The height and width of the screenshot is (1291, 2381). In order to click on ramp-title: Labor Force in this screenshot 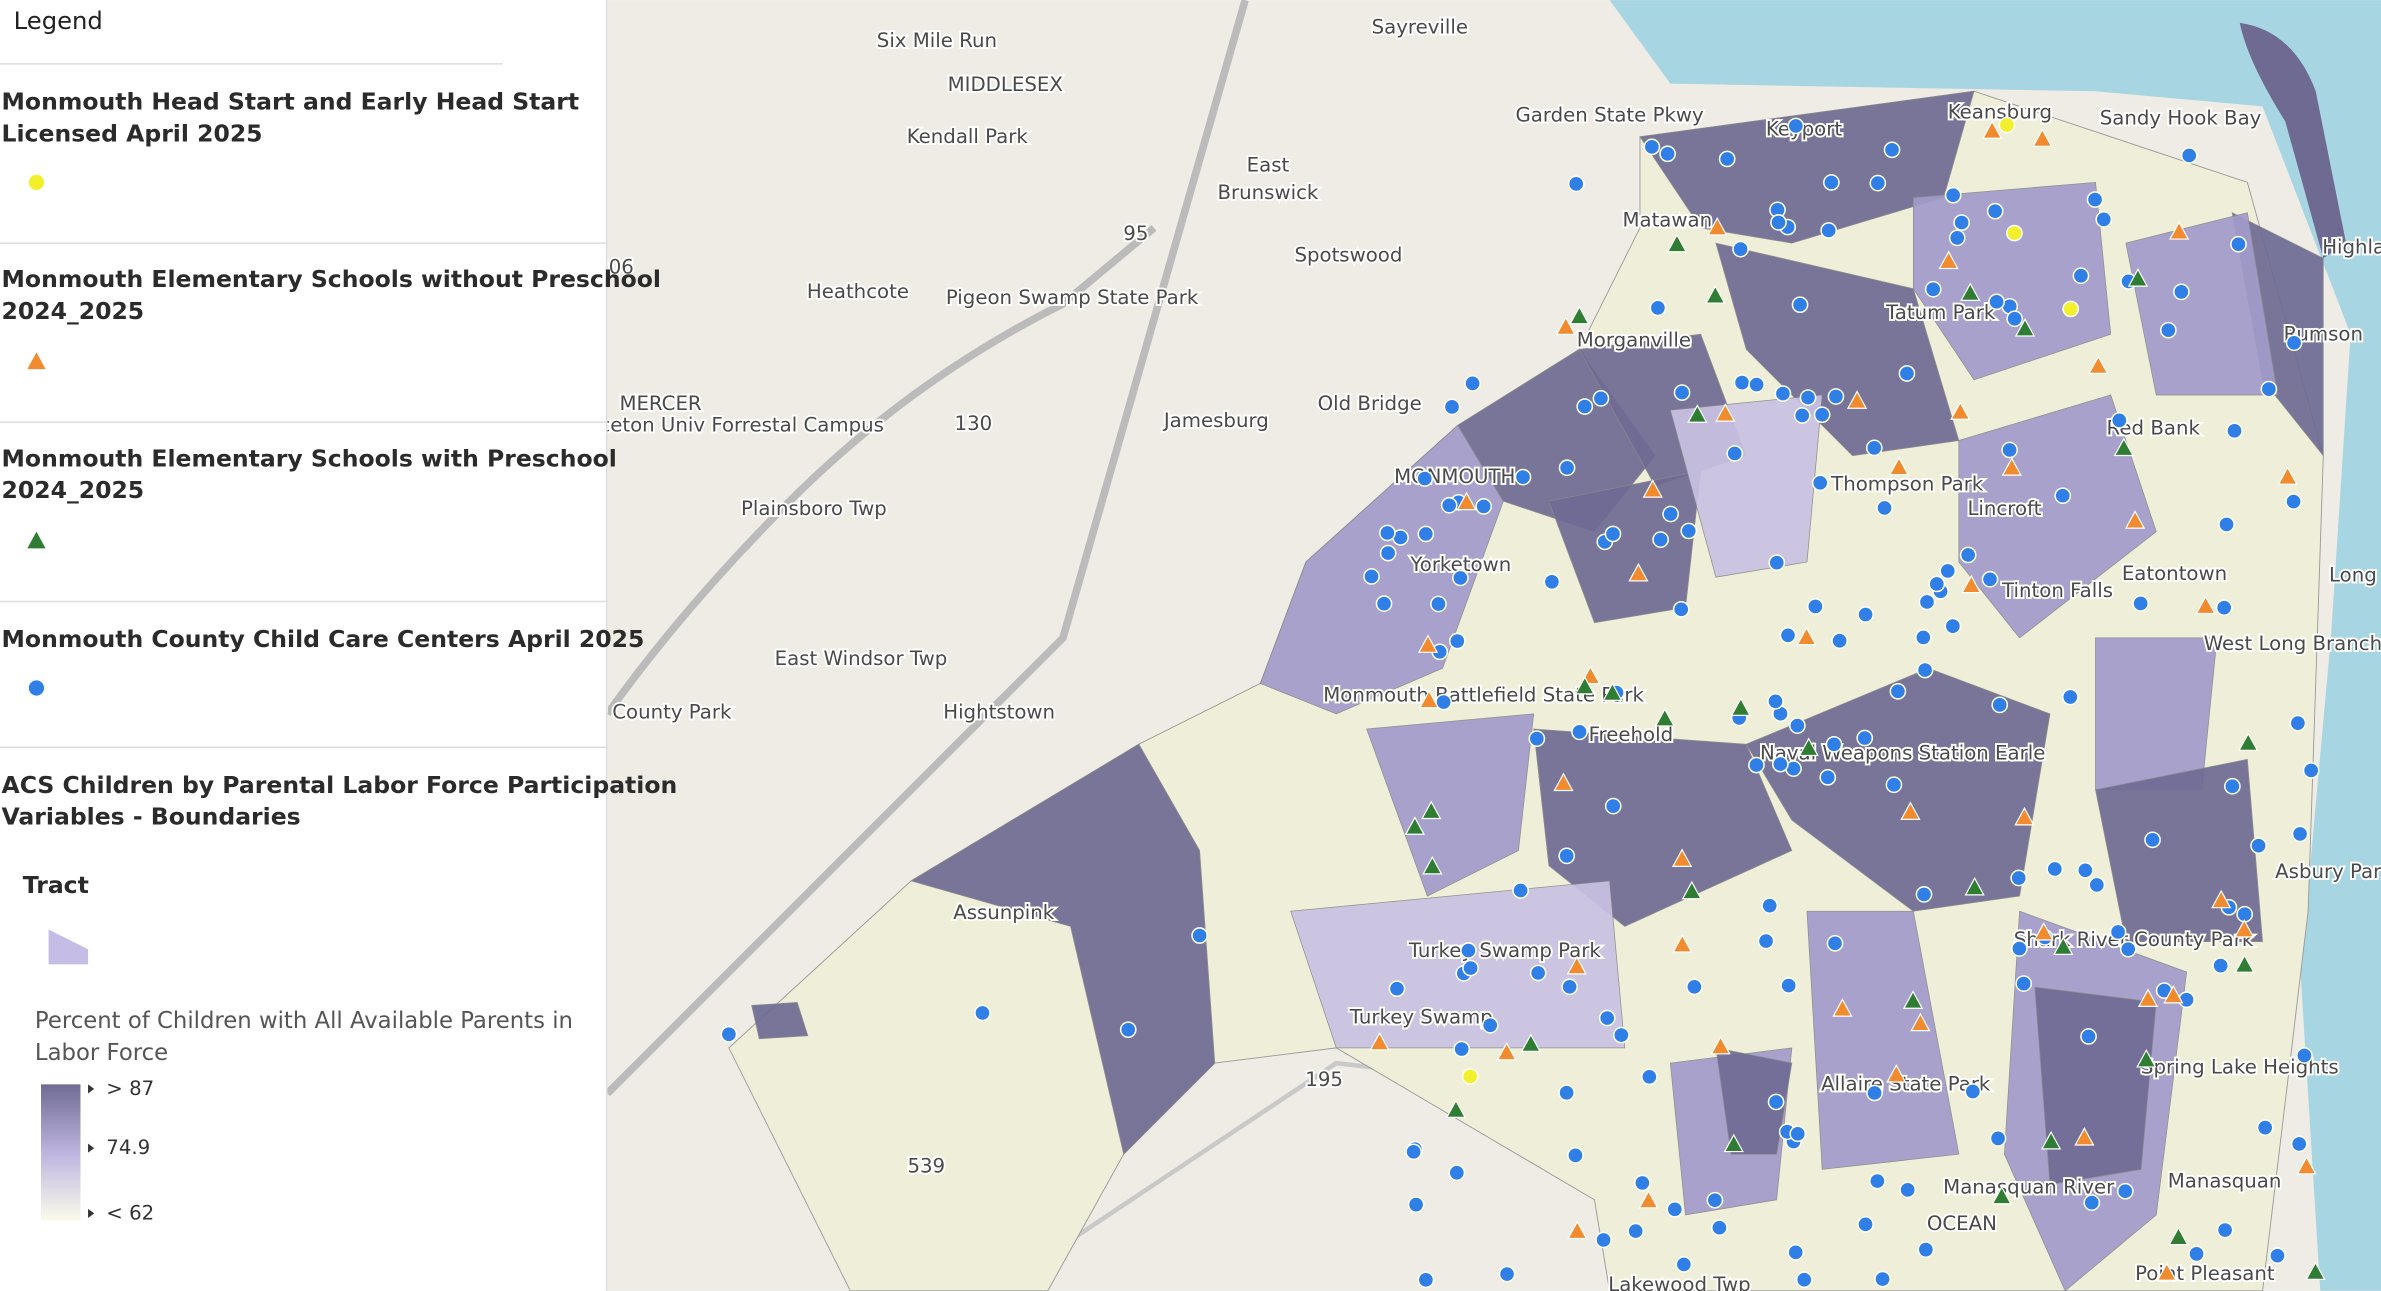, I will do `click(101, 1053)`.